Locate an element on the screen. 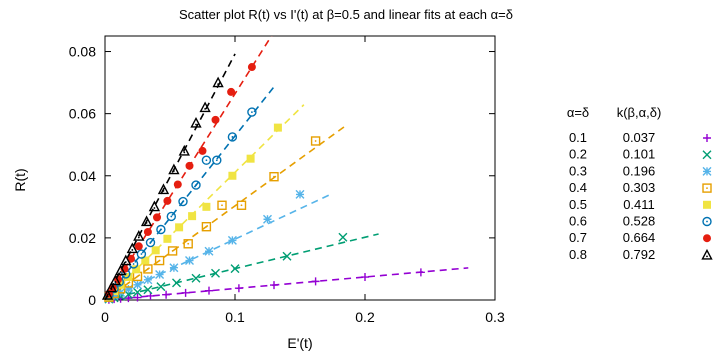 The height and width of the screenshot is (362, 719). fit-line is located at coordinates (190, 193).